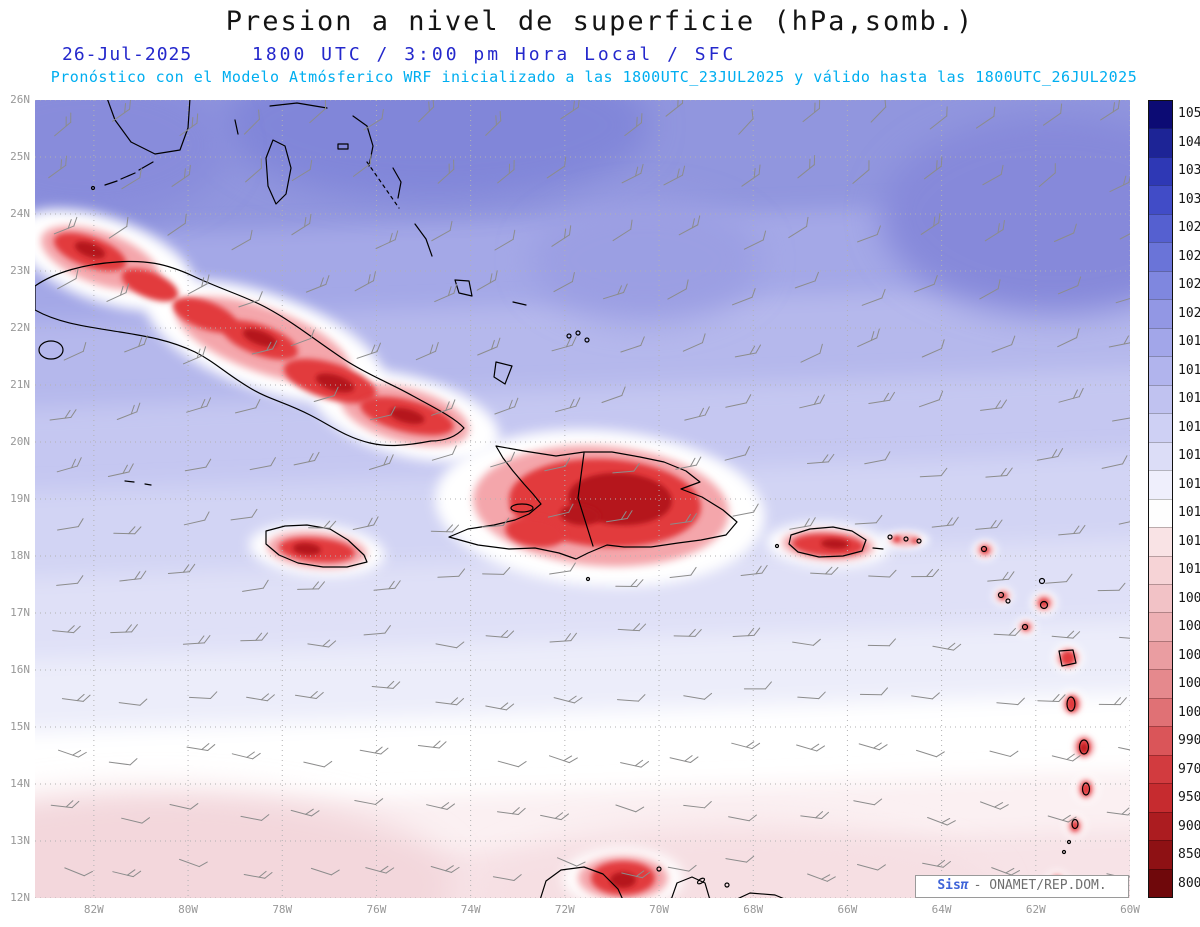 The width and height of the screenshot is (1200, 927). What do you see at coordinates (1189, 627) in the screenshot?
I see `colorbar-tick-label: 1006` at bounding box center [1189, 627].